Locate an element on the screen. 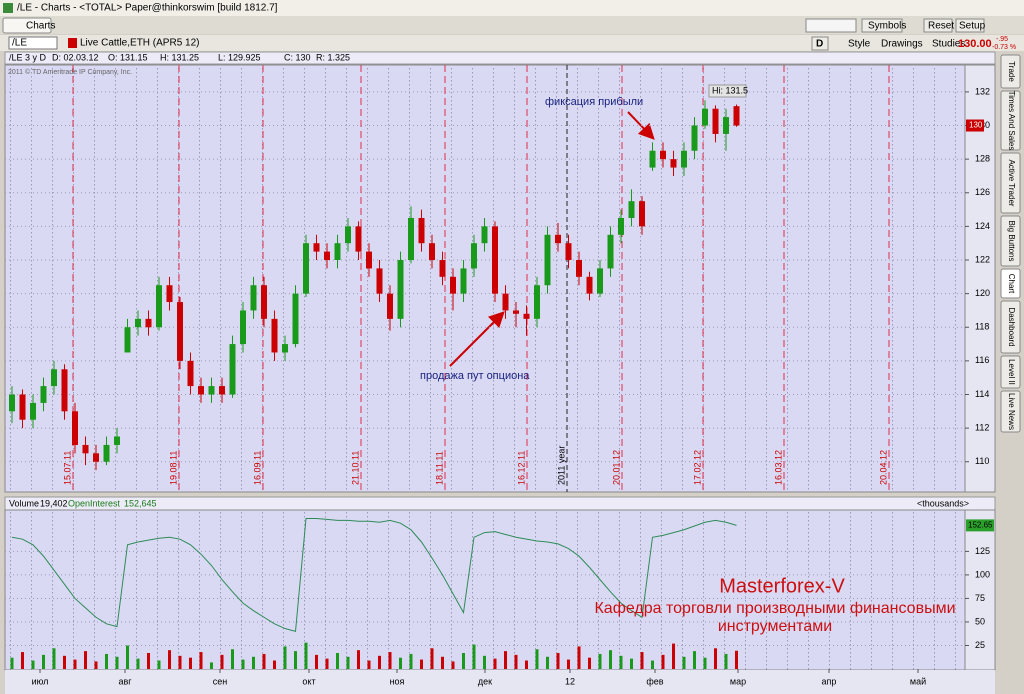 This screenshot has height=694, width=1024. tab is located at coordinates (27, 25).